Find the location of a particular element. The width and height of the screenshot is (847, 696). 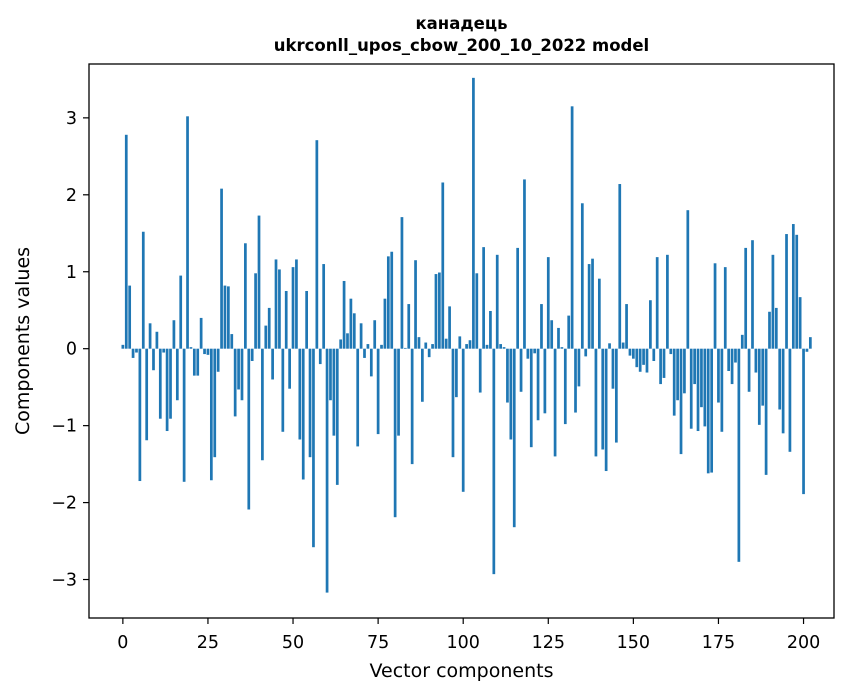

x-tick-label-200: 200 is located at coordinates (803, 643).